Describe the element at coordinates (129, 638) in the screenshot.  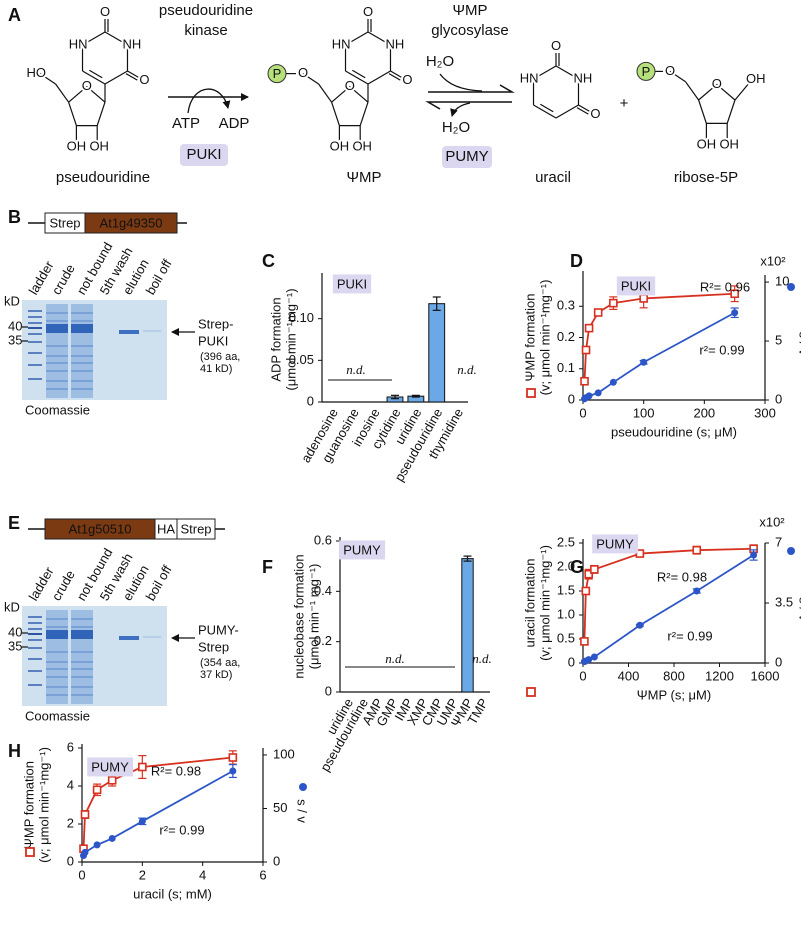
I see `elution-band` at that location.